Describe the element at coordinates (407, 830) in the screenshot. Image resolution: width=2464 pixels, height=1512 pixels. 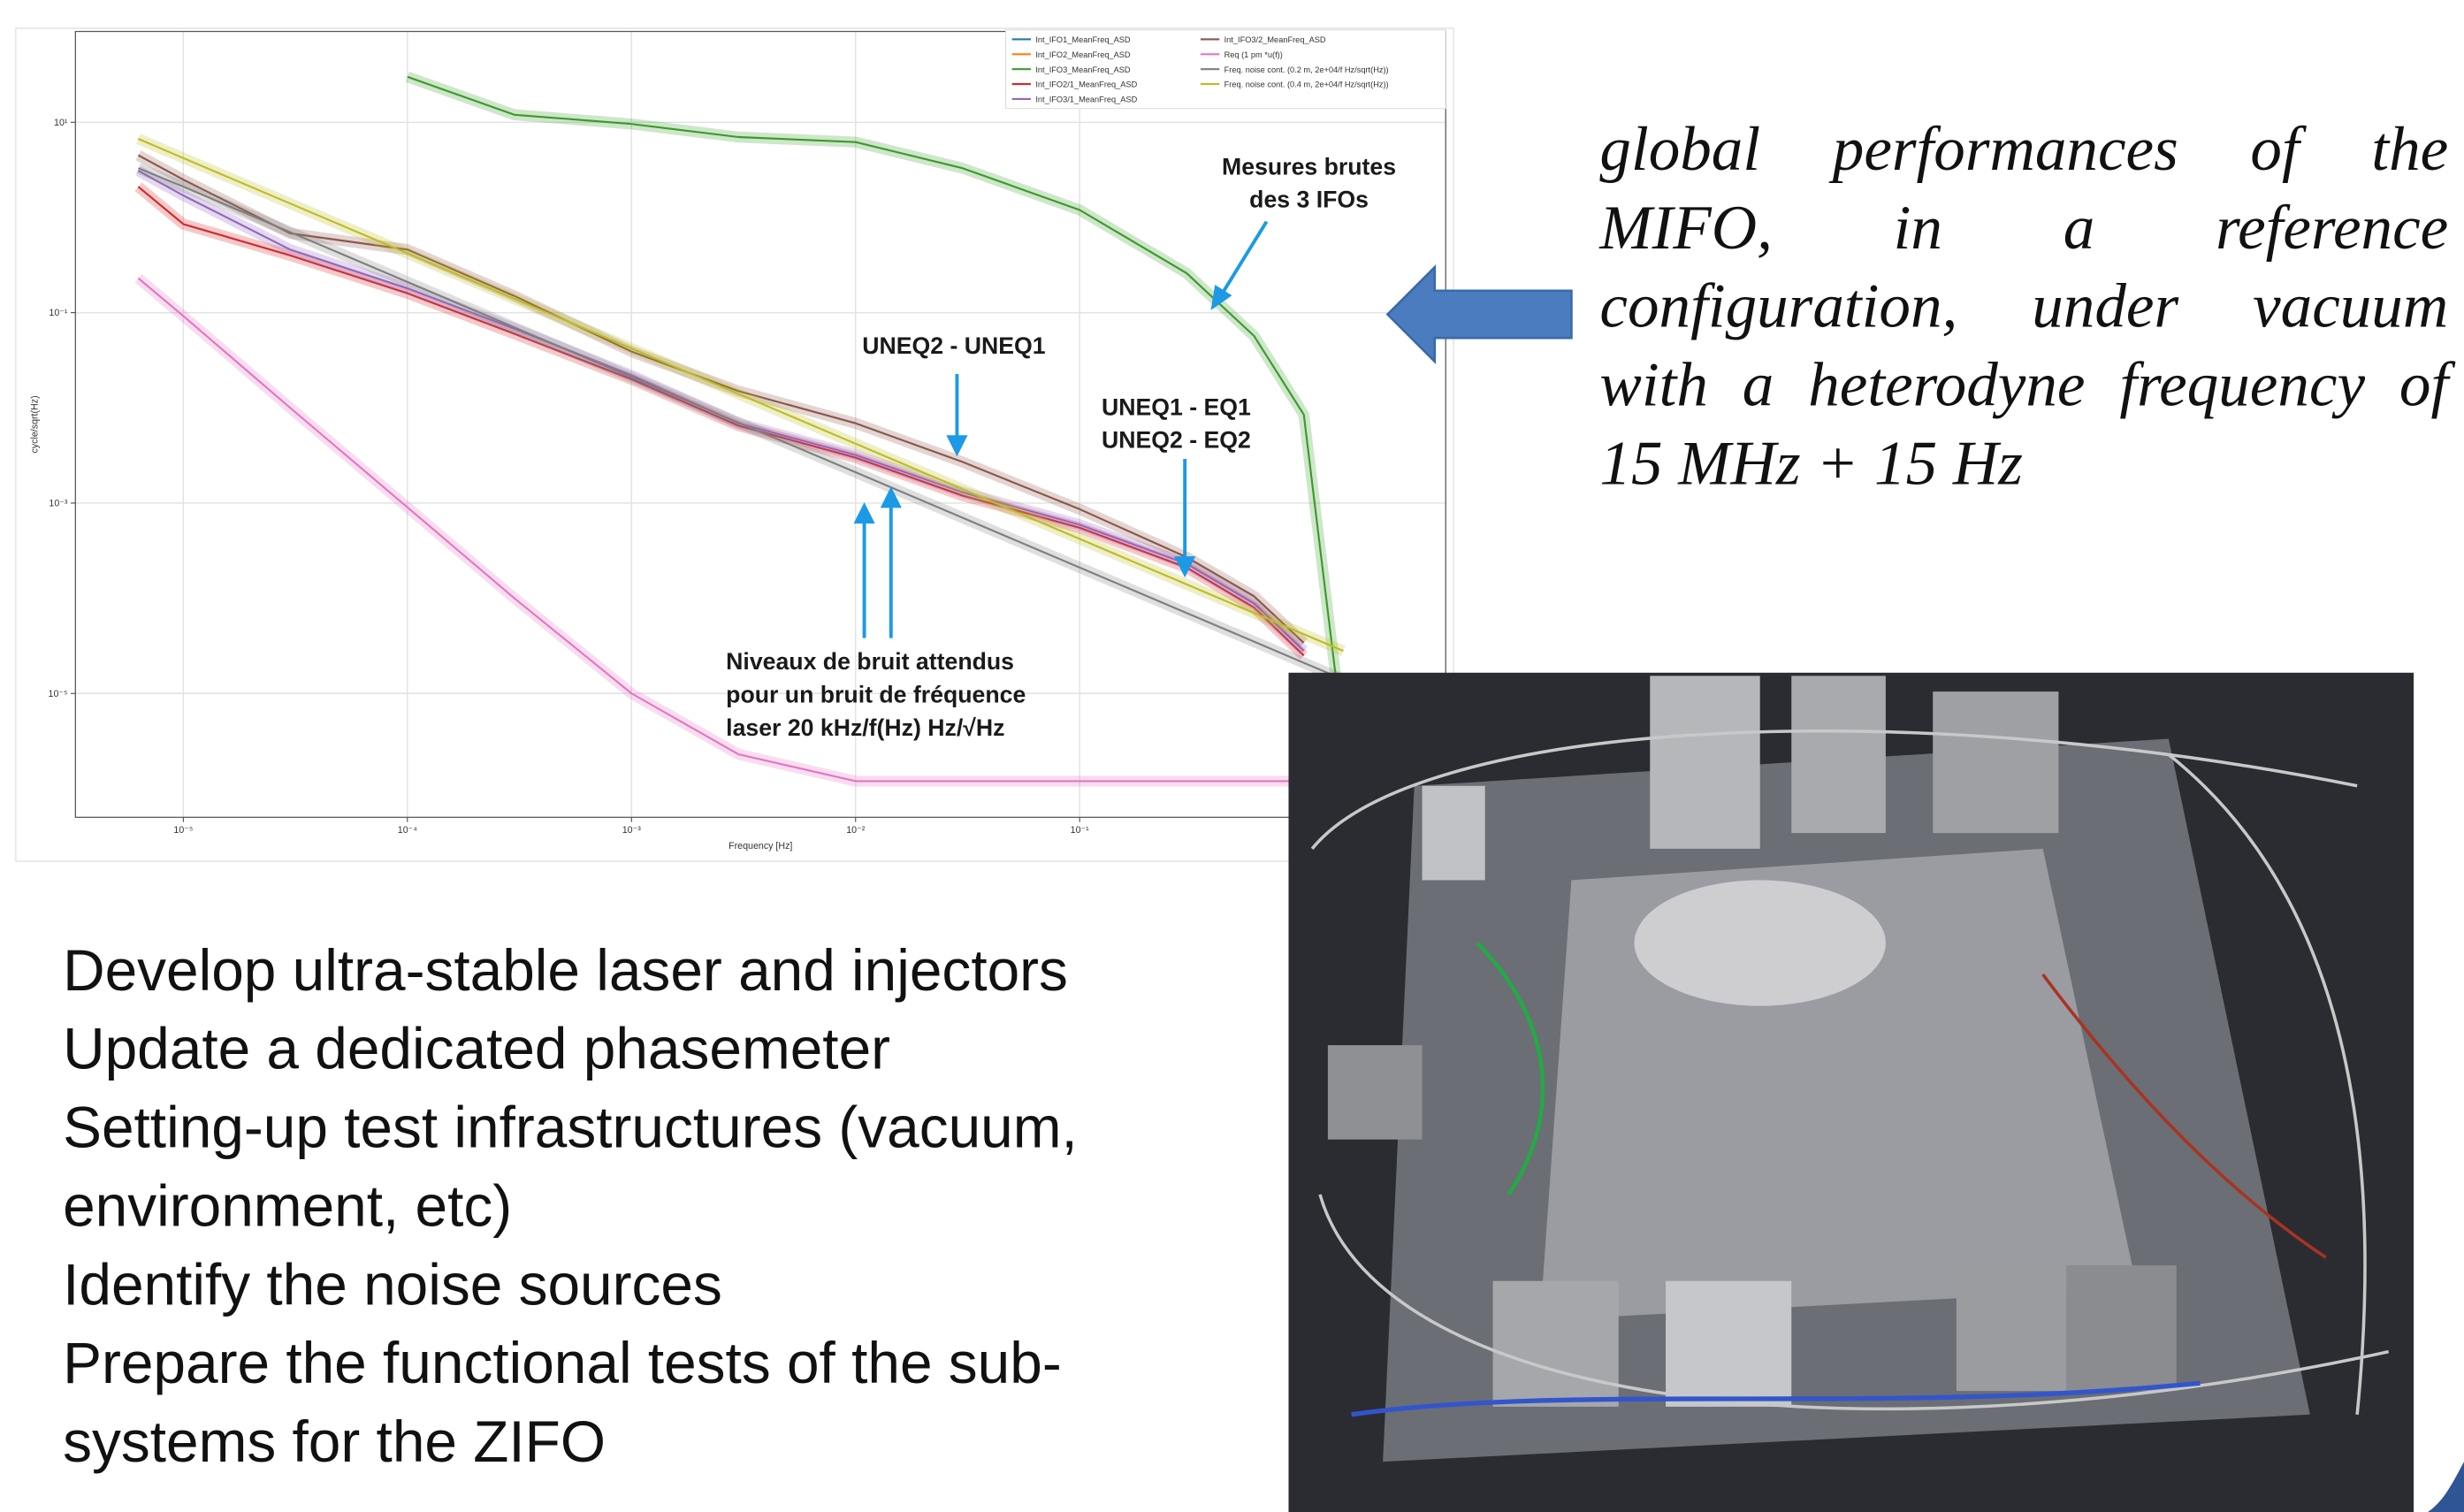
I see `x-tick-label: 10⁻⁴` at that location.